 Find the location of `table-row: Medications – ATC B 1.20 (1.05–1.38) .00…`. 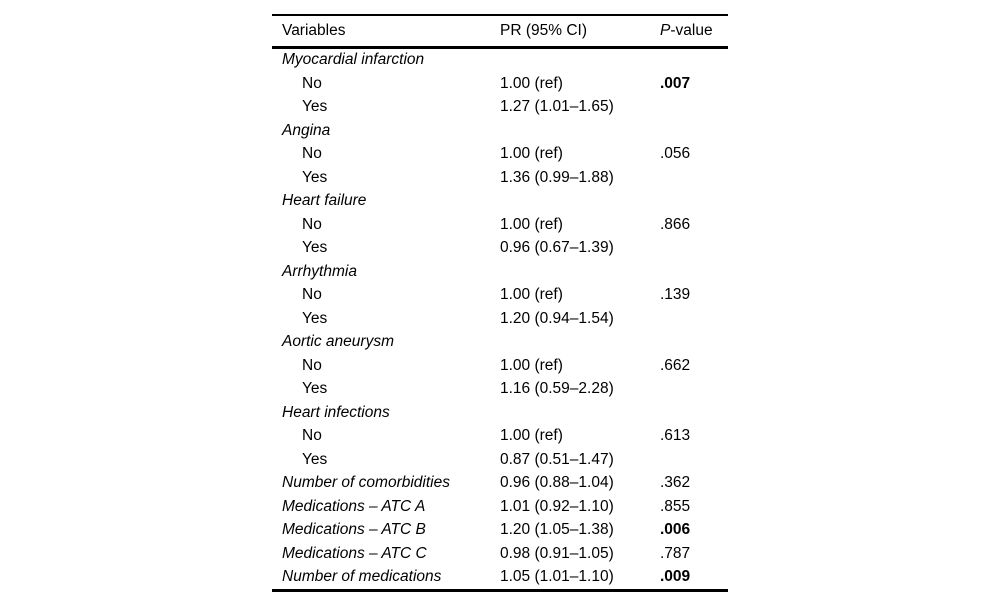

table-row: Medications – ATC B 1.20 (1.05–1.38) .00… is located at coordinates (500, 531).